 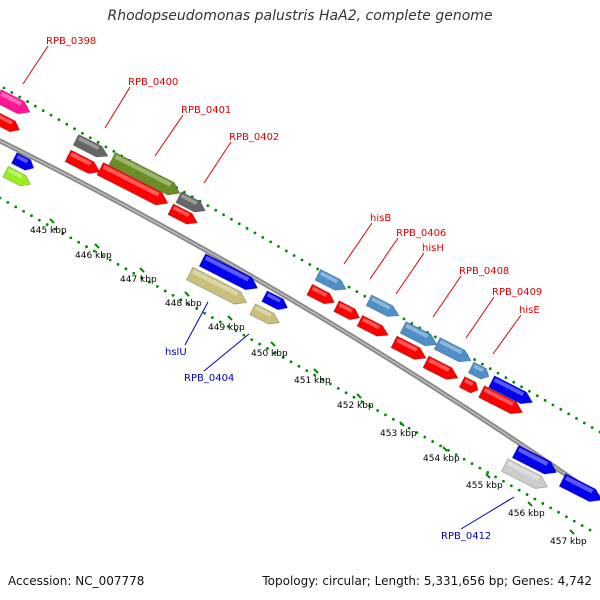 I want to click on gene-label-RPB_0402: RPB_0402, so click(x=254, y=137).